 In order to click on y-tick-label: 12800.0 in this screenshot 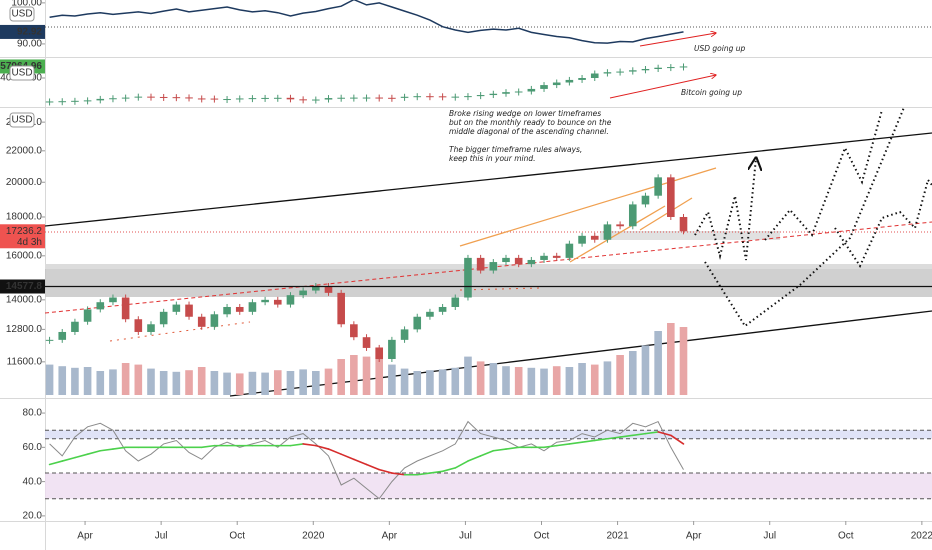, I will do `click(24, 329)`.